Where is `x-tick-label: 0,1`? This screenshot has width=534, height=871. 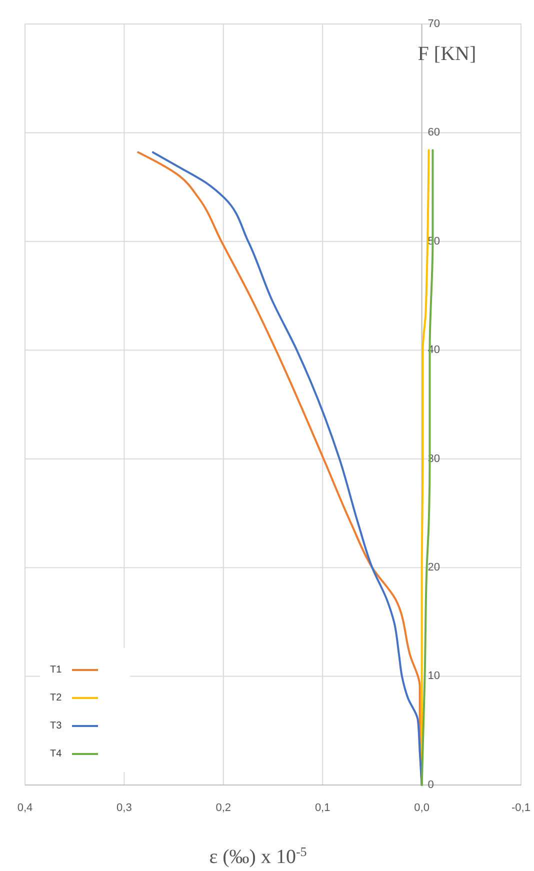 x-tick-label: 0,1 is located at coordinates (322, 808).